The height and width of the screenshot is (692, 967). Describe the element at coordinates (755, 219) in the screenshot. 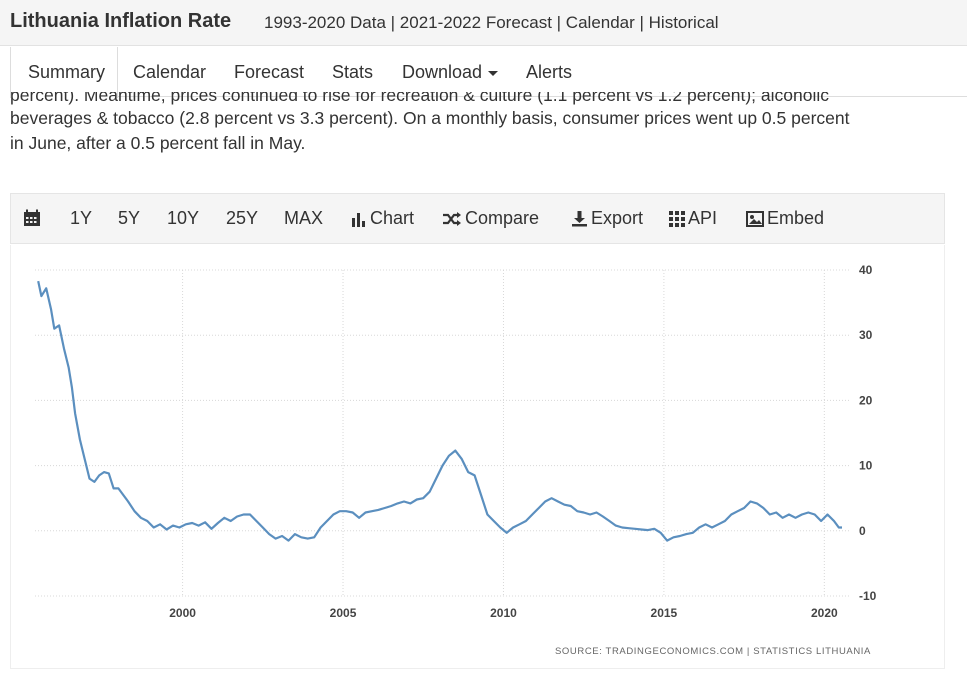

I see `image-icon` at that location.